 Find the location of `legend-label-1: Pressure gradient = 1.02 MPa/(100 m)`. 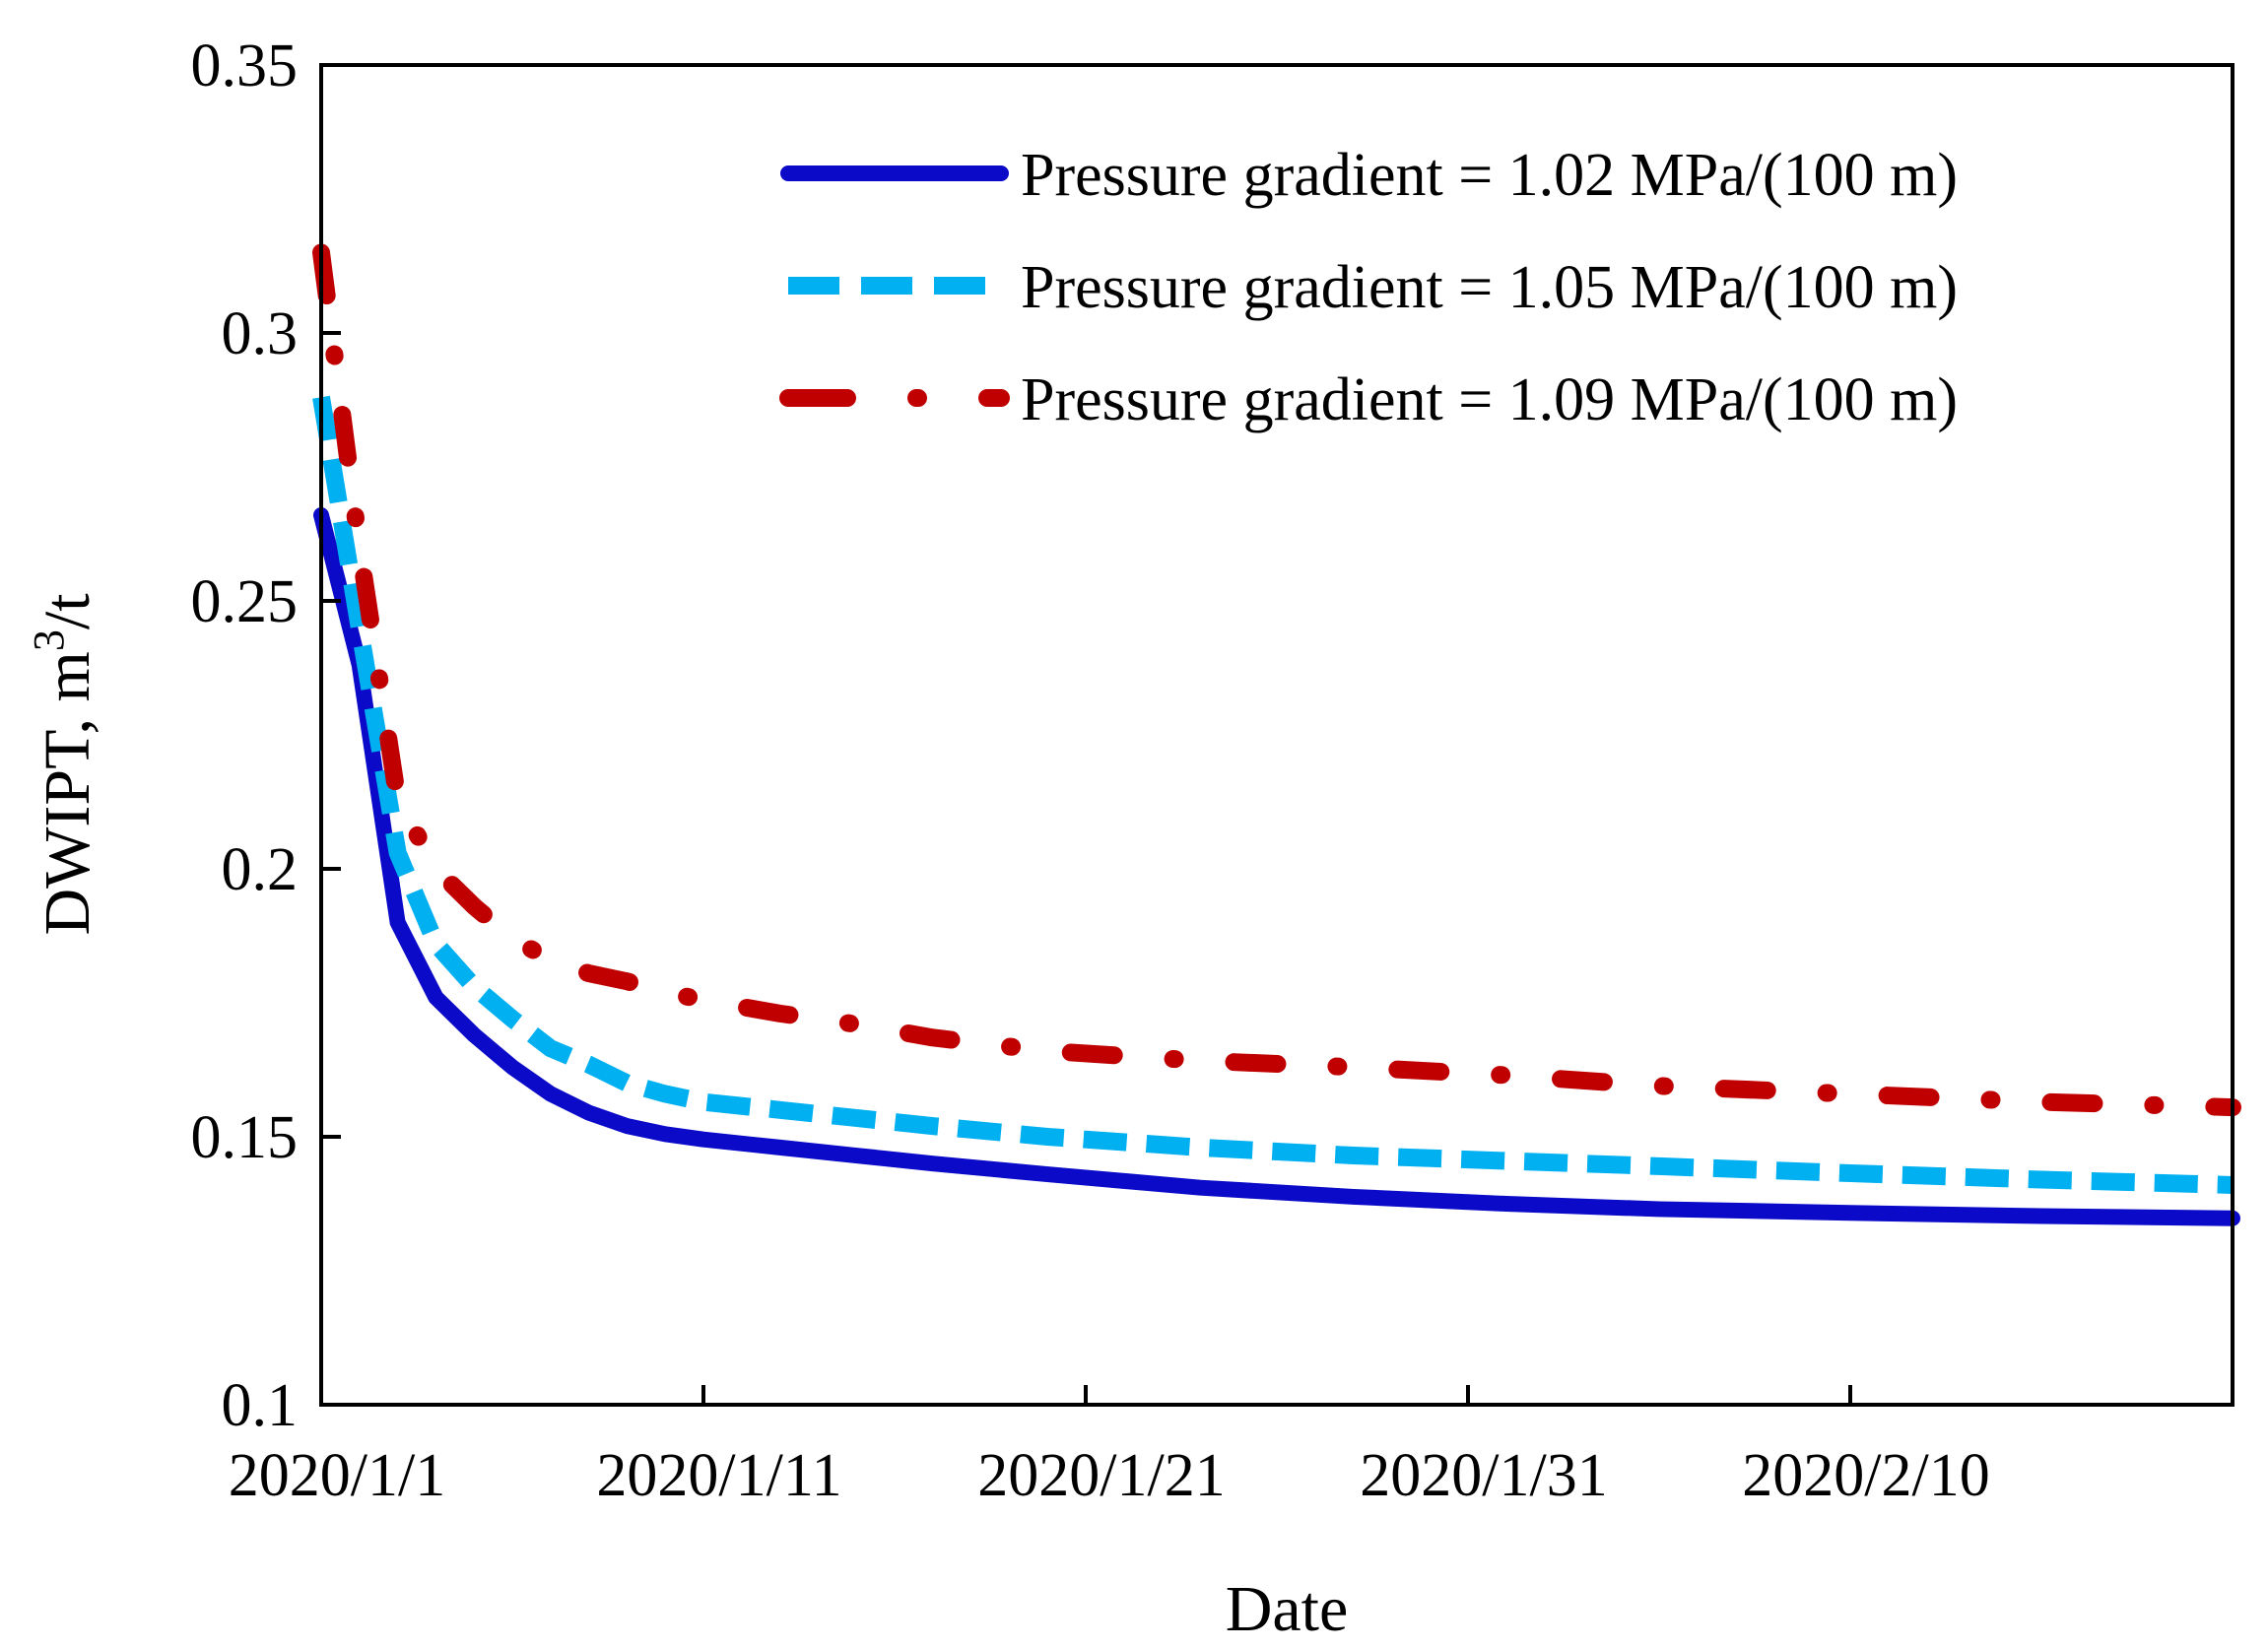

legend-label-1: Pressure gradient = 1.02 MPa/(100 m) is located at coordinates (1489, 175).